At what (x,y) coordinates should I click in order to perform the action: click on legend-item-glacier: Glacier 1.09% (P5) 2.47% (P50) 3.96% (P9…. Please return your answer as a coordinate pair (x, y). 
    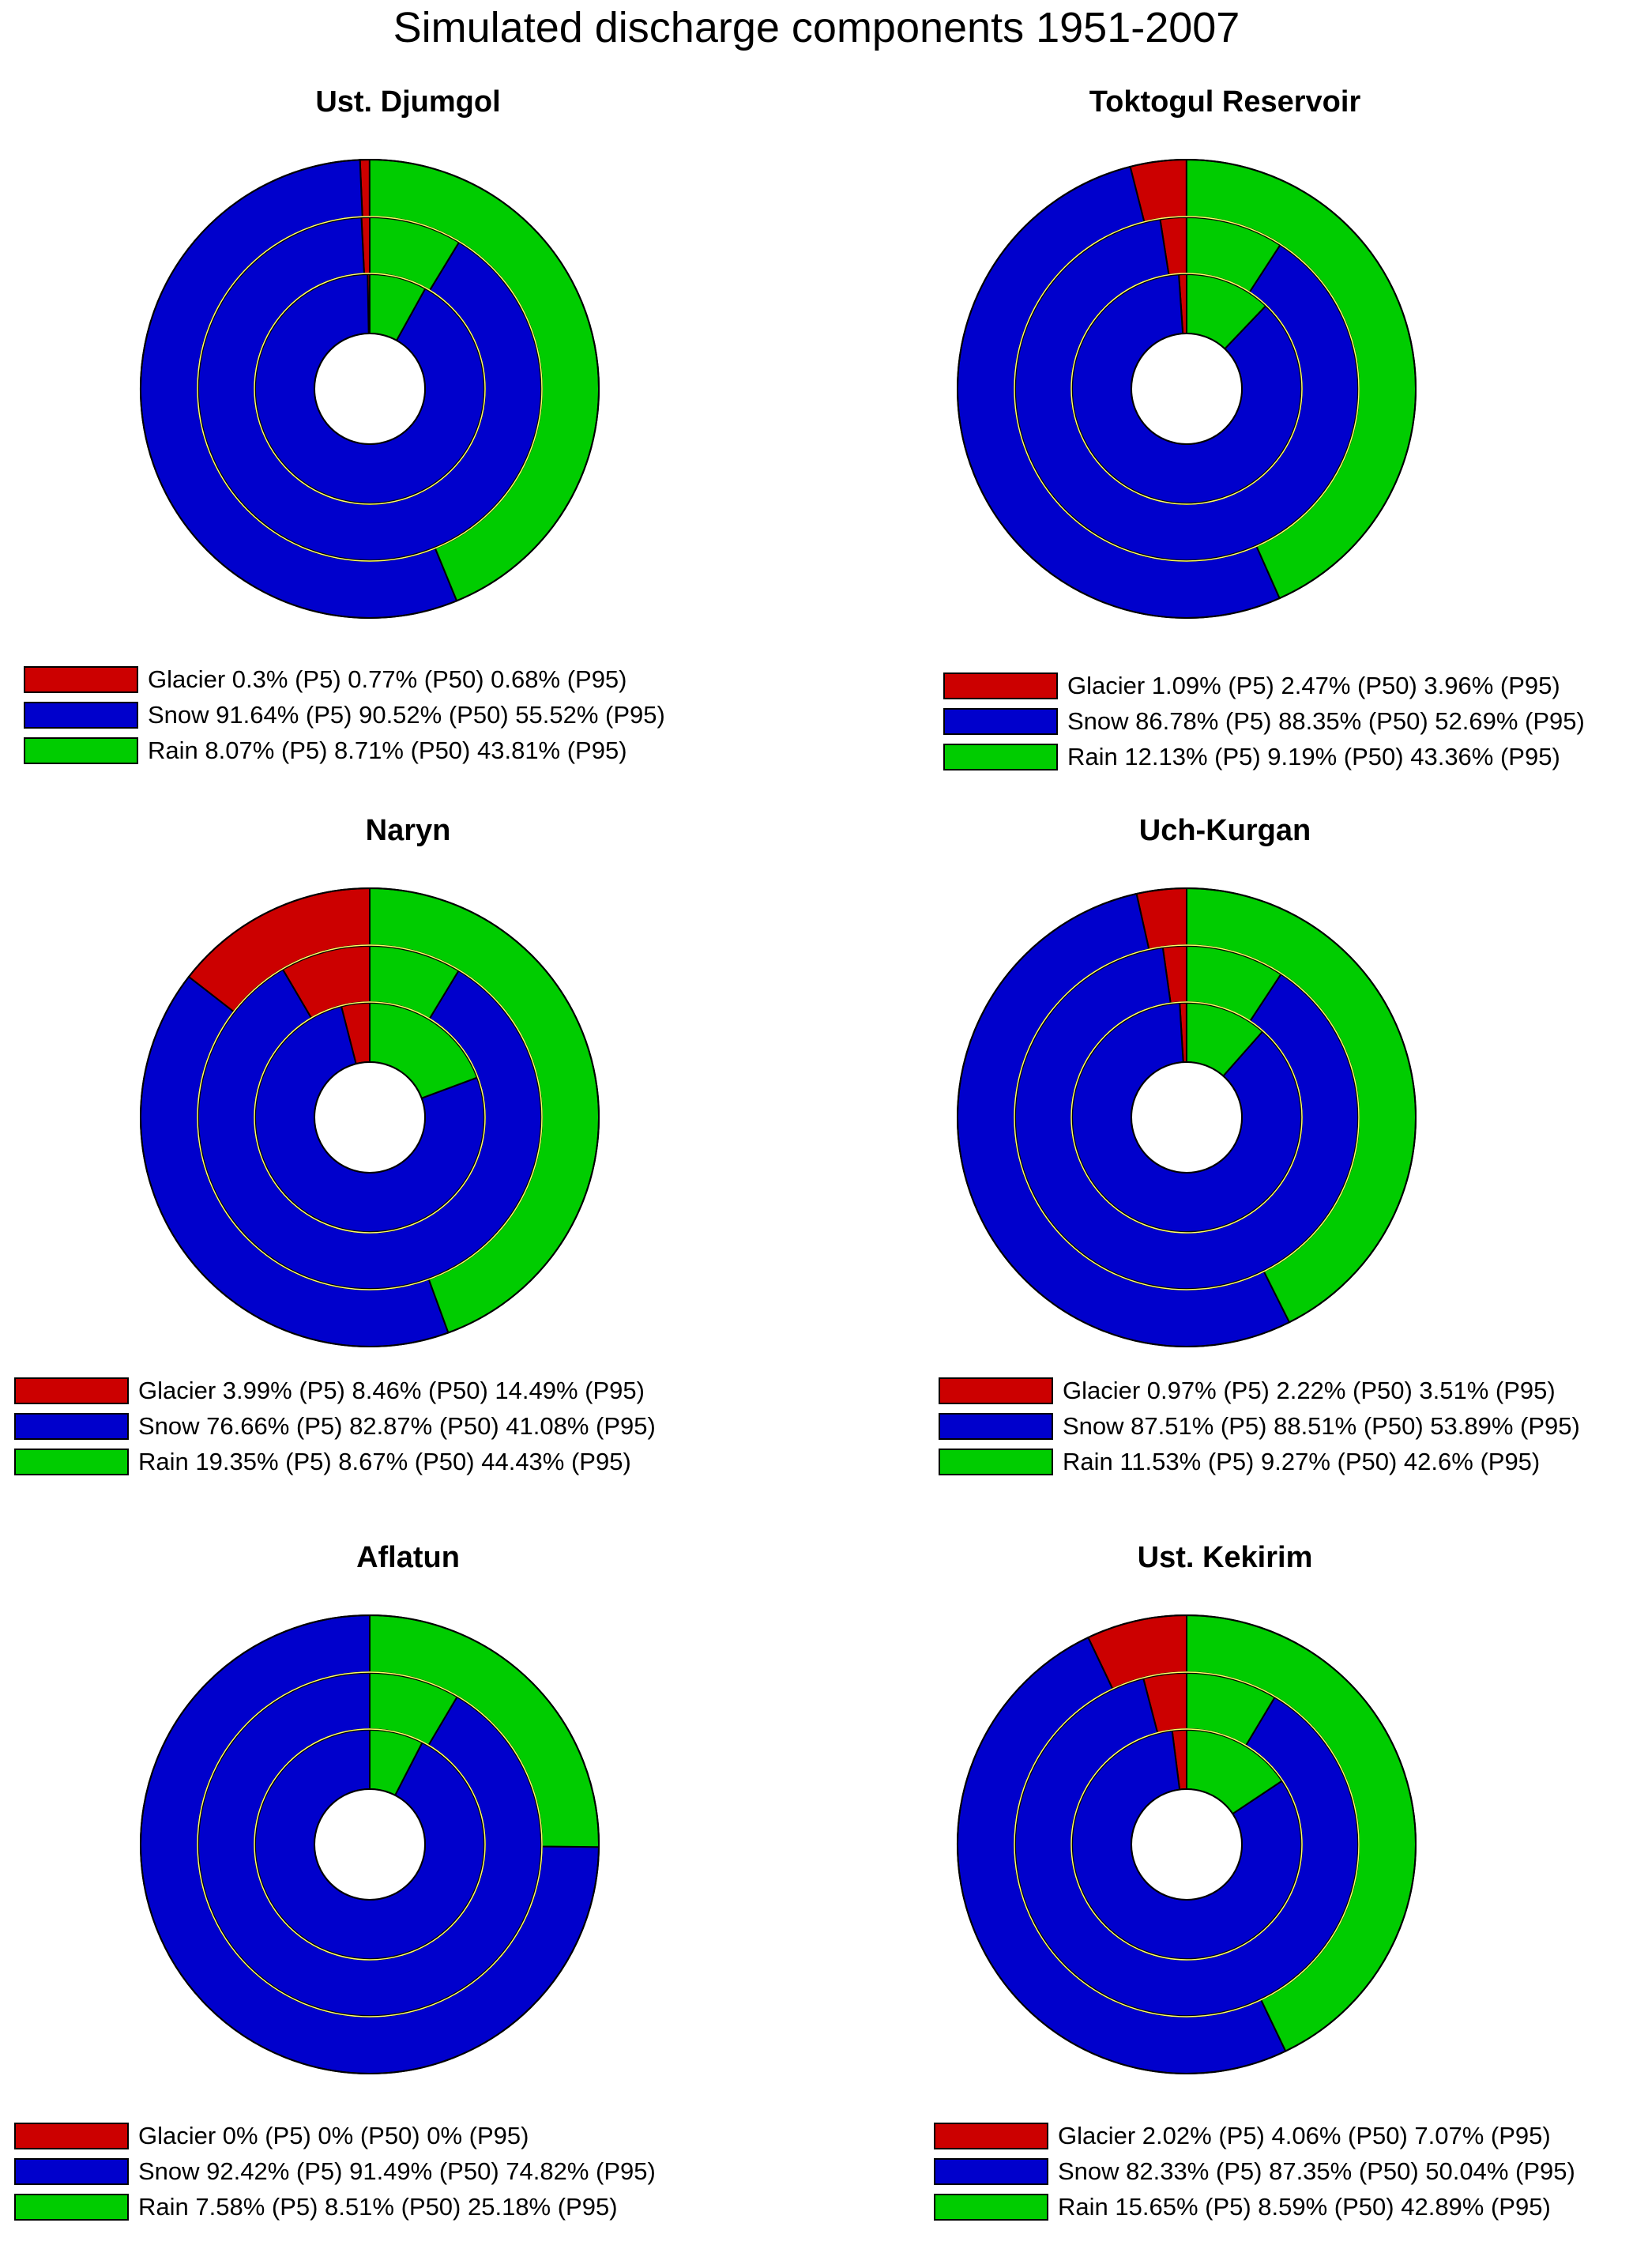
    Looking at the image, I should click on (1251, 686).